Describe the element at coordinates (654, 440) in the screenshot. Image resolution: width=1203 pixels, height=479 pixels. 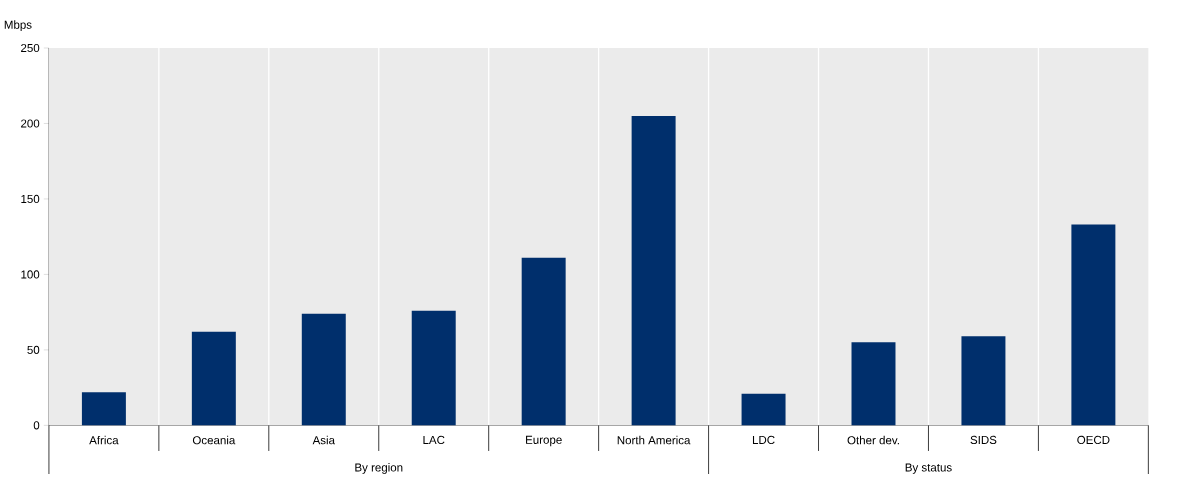
I see `x-tick-label: North America` at that location.